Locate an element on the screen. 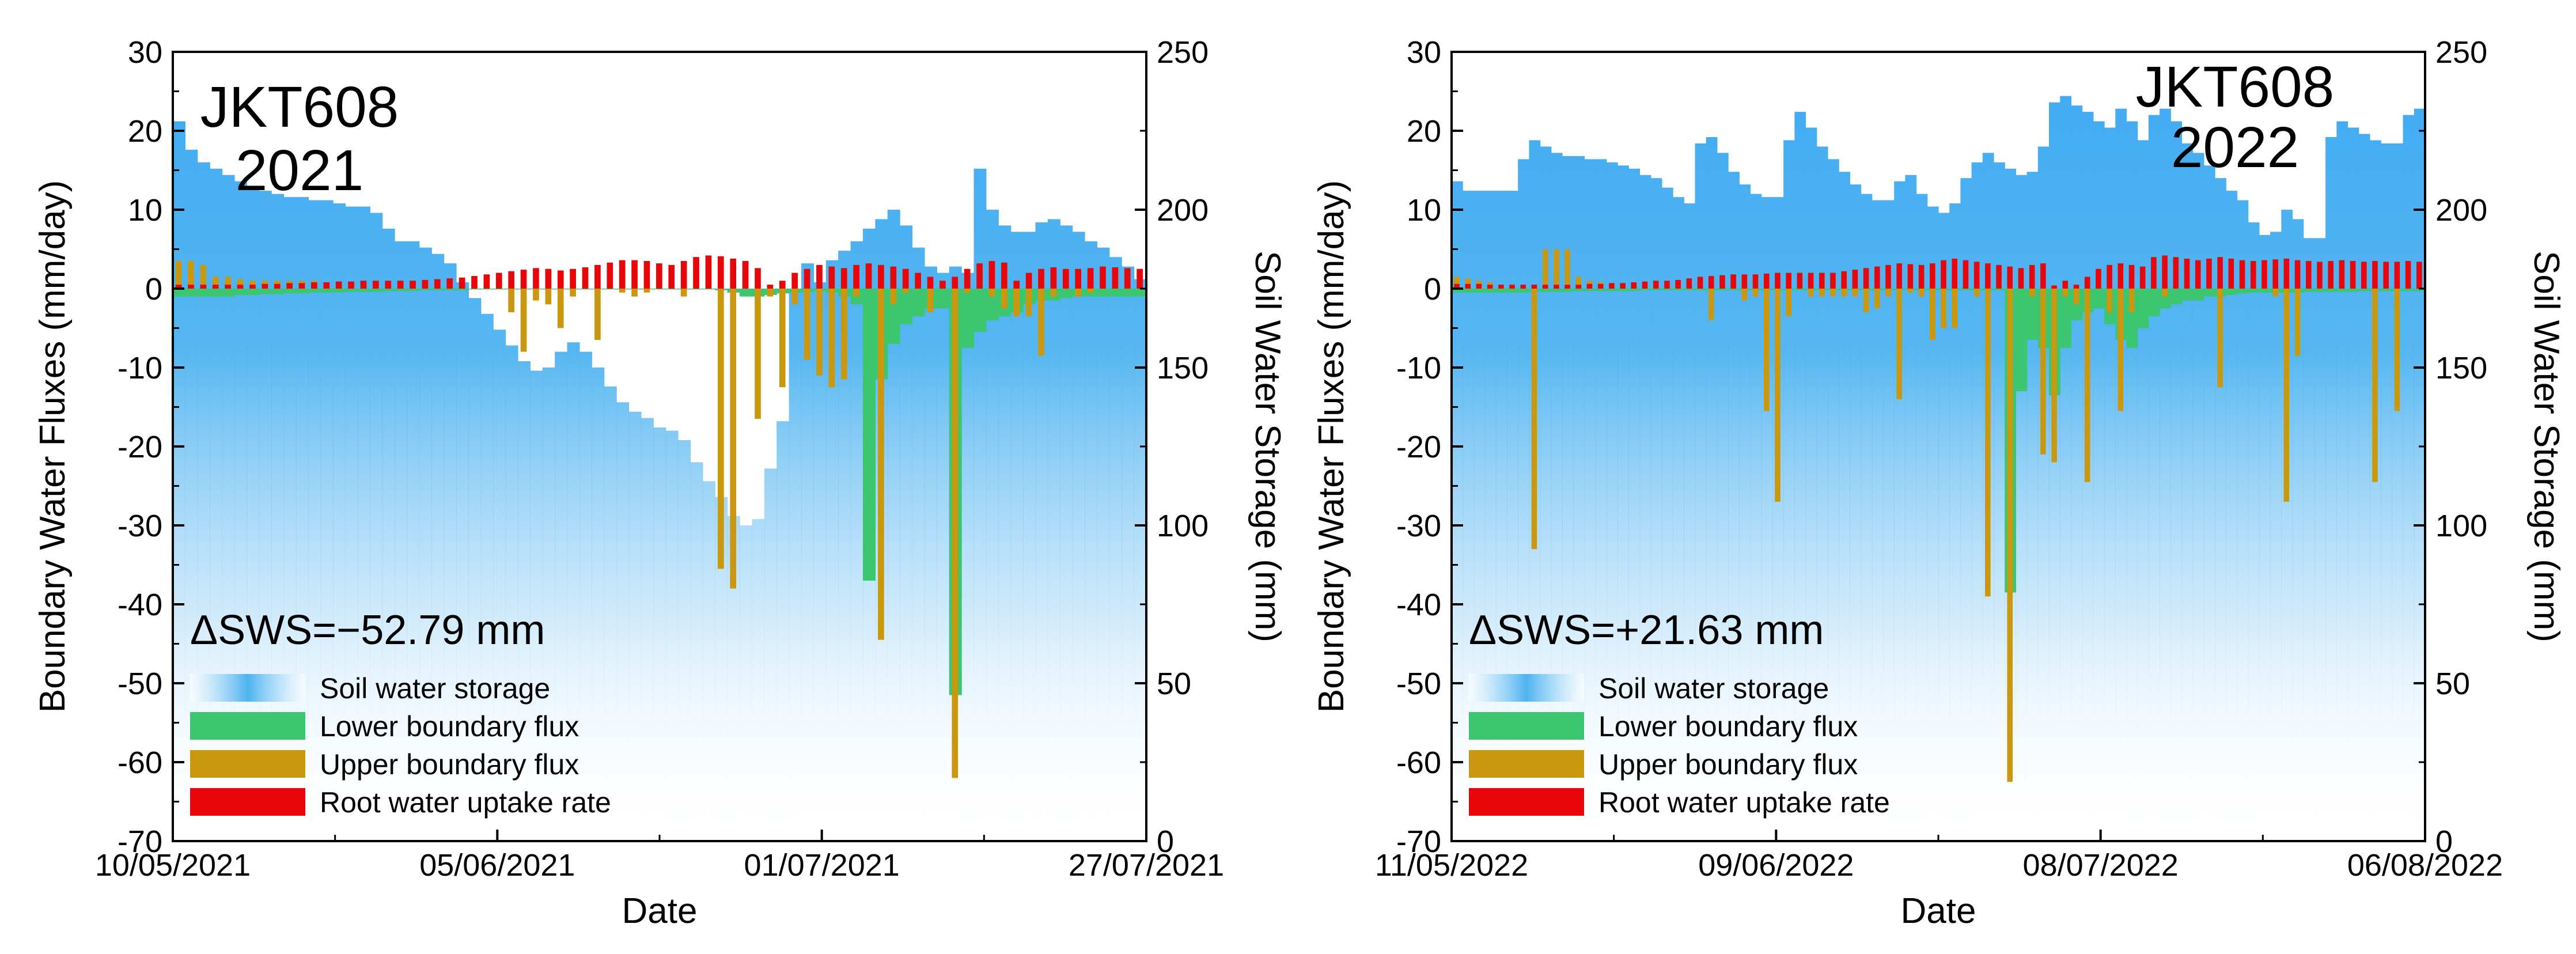 This screenshot has width=2576, height=954. x-axis-label: Date is located at coordinates (1938, 911).